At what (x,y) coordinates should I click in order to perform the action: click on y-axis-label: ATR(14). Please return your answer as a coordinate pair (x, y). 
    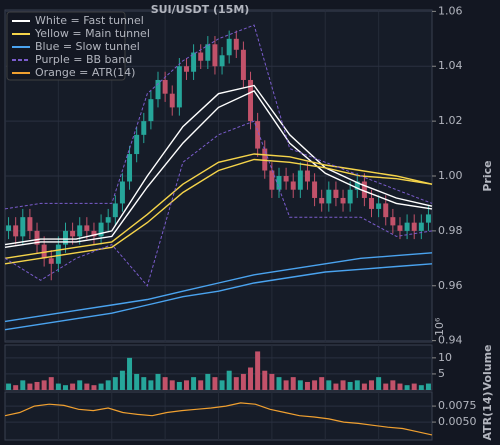
    Looking at the image, I should click on (487, 416).